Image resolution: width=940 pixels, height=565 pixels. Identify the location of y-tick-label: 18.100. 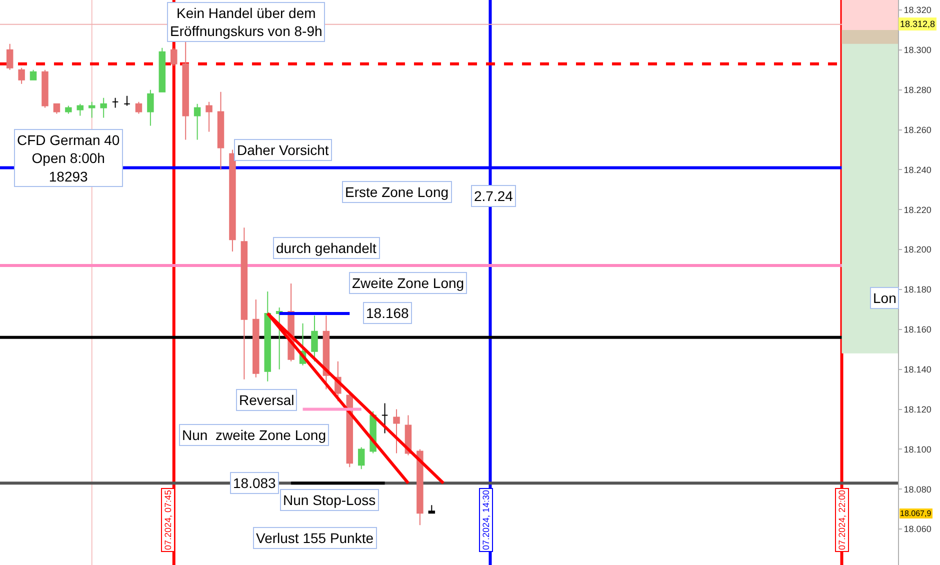
(918, 449).